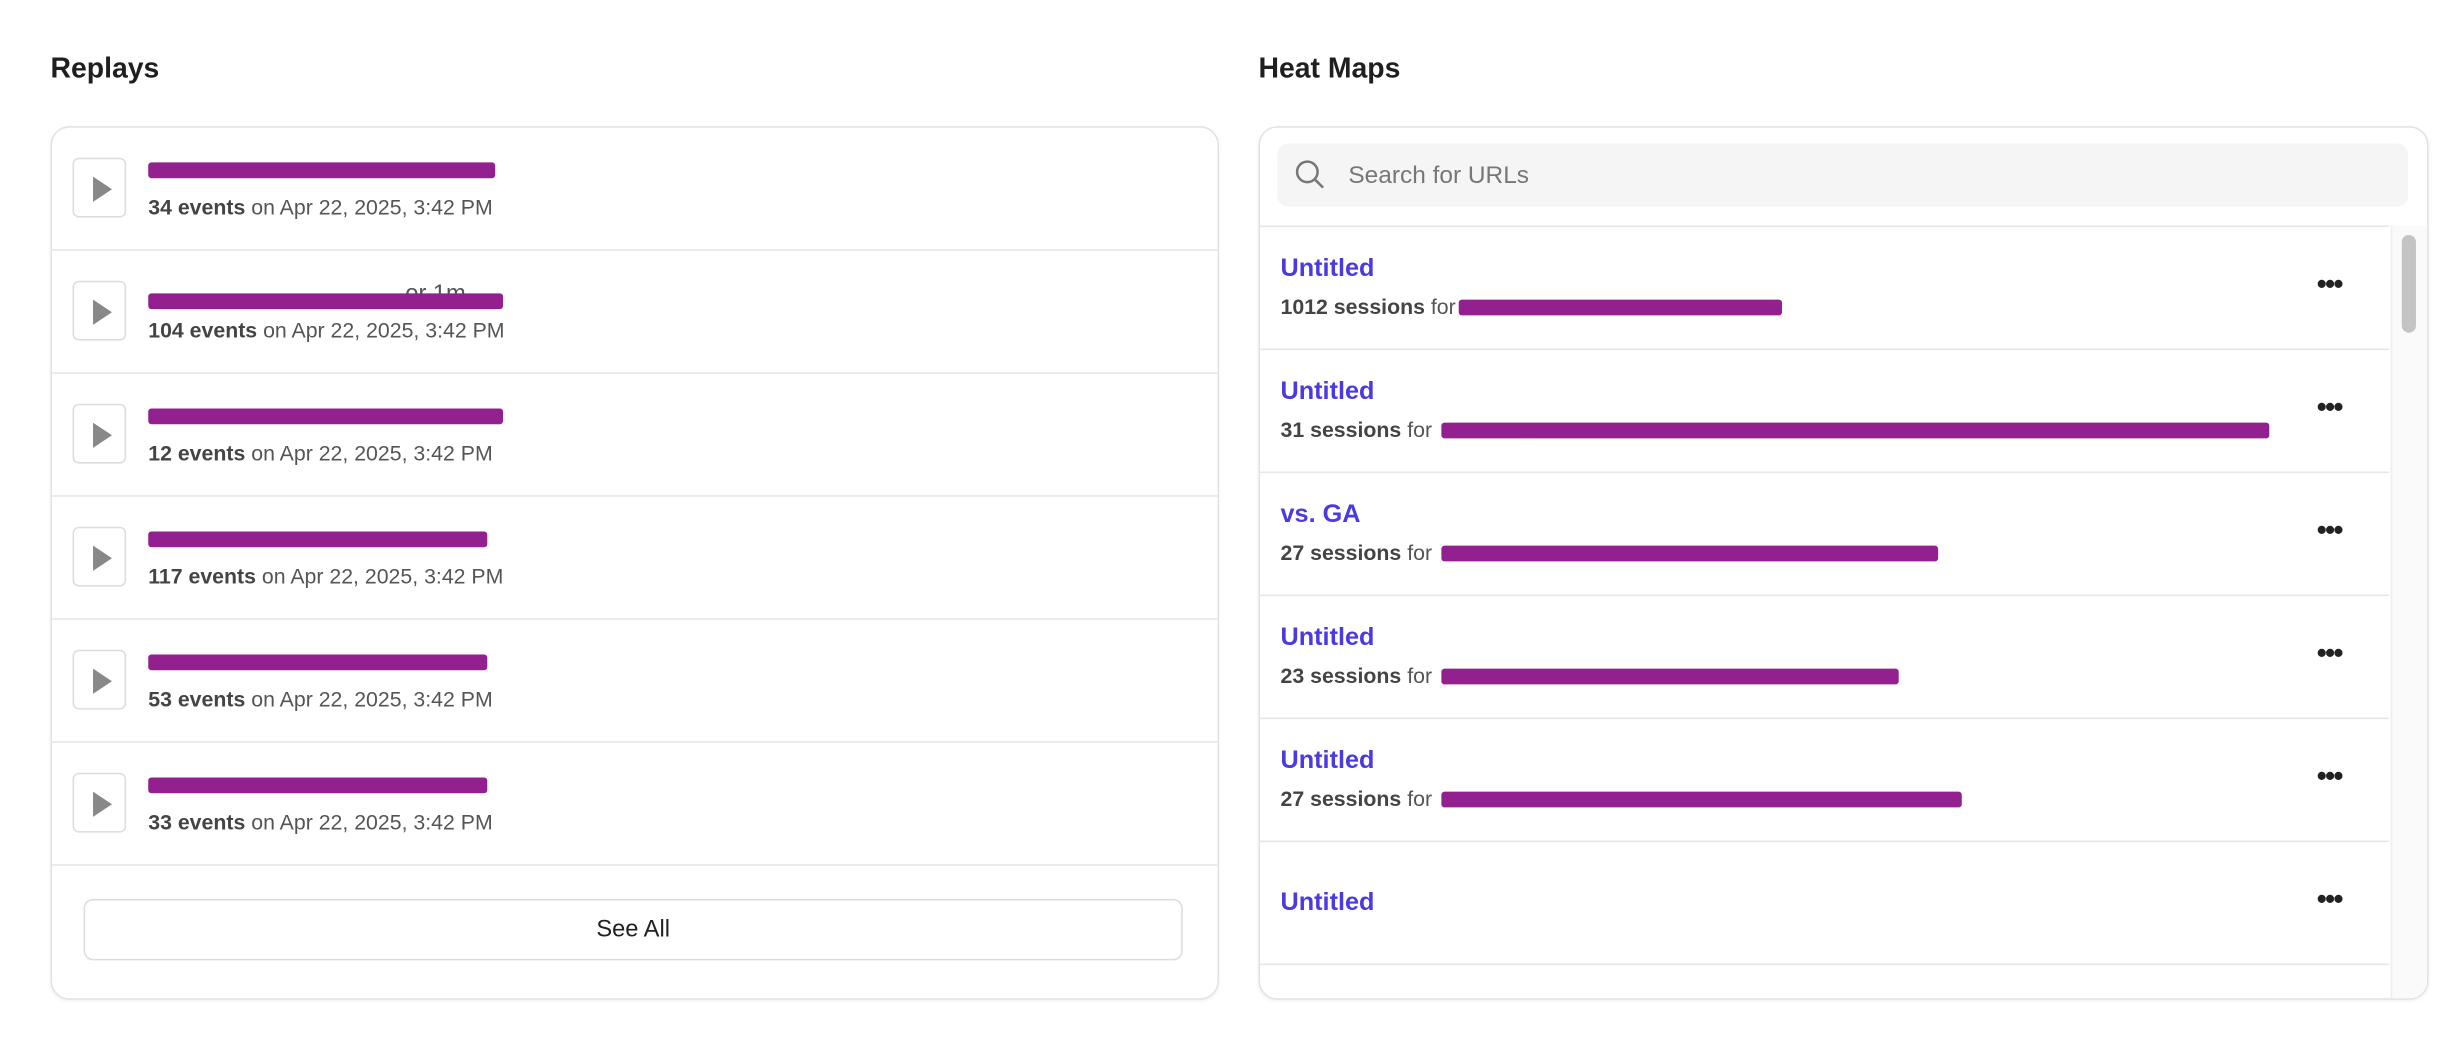 The height and width of the screenshot is (1050, 2460). Describe the element at coordinates (1825, 781) in the screenshot. I see `heatmap-row: Untitled 27 sessions for •••` at that location.